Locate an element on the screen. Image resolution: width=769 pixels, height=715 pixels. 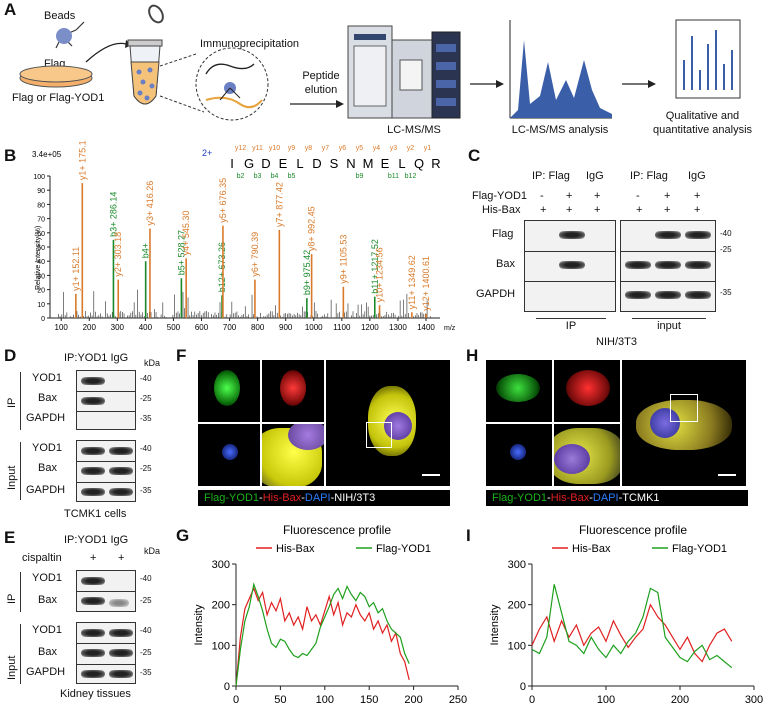
ms-residue: R is located at coordinates (435, 163).